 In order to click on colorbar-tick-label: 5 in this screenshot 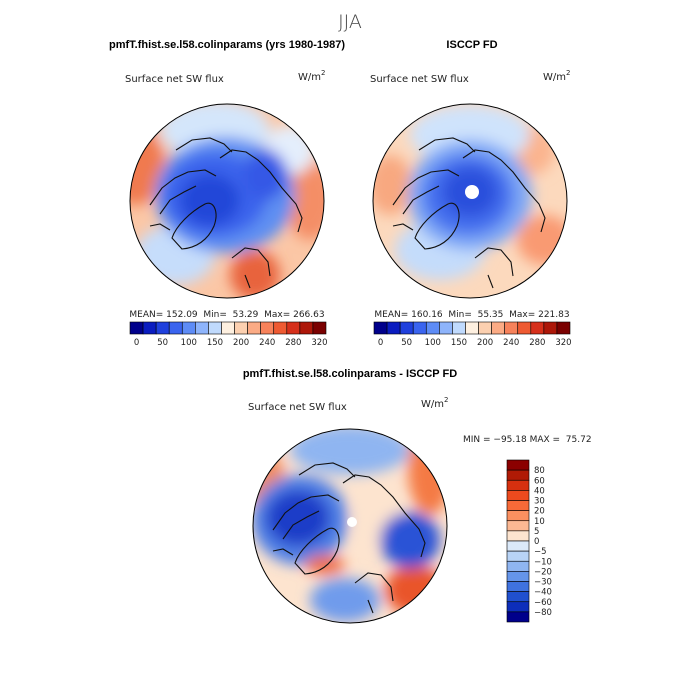, I will do `click(536, 532)`.